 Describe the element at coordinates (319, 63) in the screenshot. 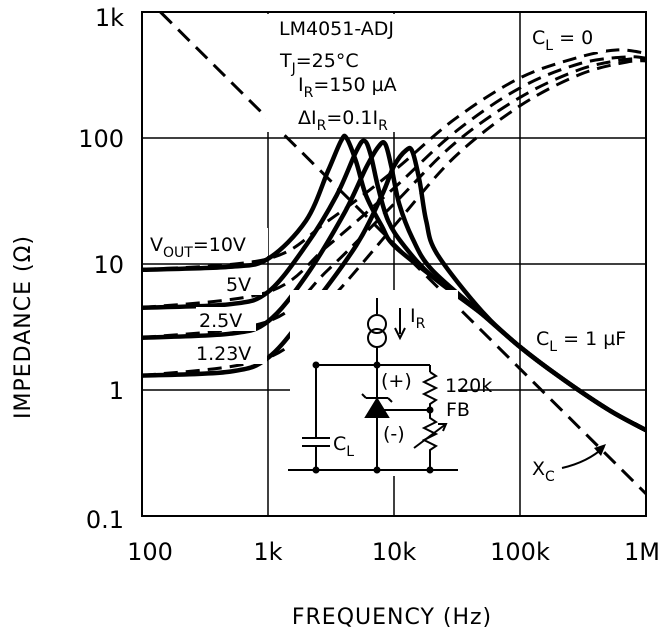

I see `tj-label: TJ=25°C` at that location.